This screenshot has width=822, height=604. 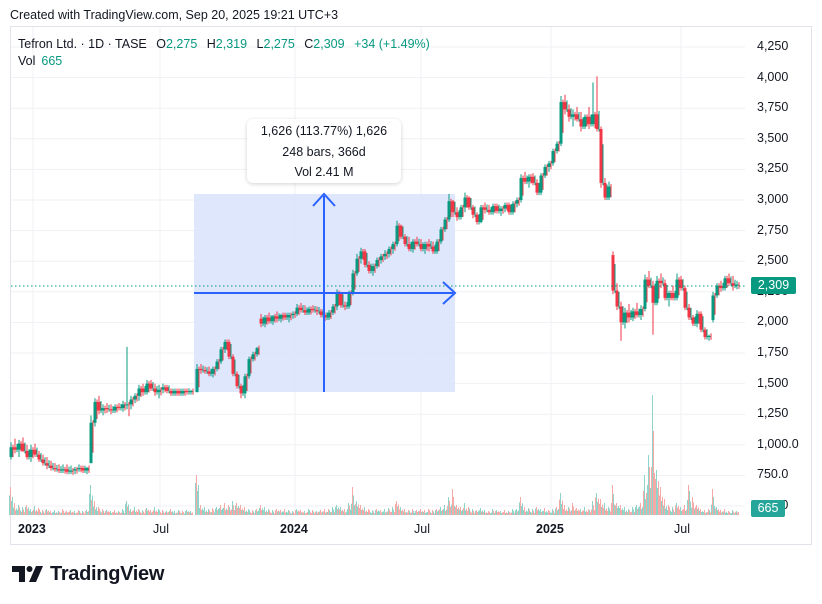 What do you see at coordinates (107, 573) in the screenshot?
I see `tradingview-logo-text: TradingView` at bounding box center [107, 573].